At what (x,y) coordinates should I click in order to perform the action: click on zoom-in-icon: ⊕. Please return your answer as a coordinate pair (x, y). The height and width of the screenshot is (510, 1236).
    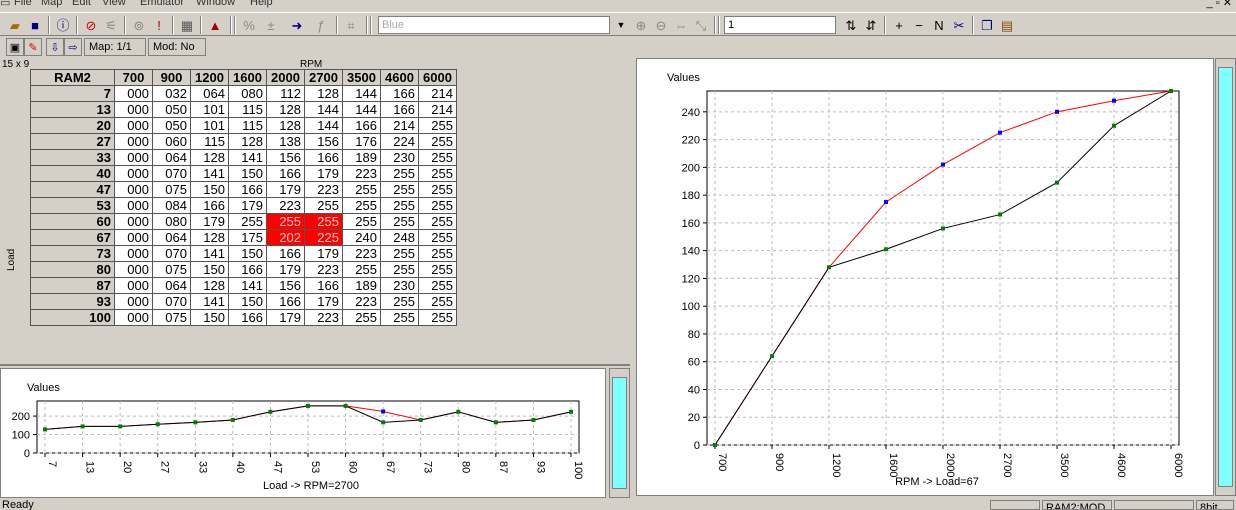
    Looking at the image, I should click on (641, 25).